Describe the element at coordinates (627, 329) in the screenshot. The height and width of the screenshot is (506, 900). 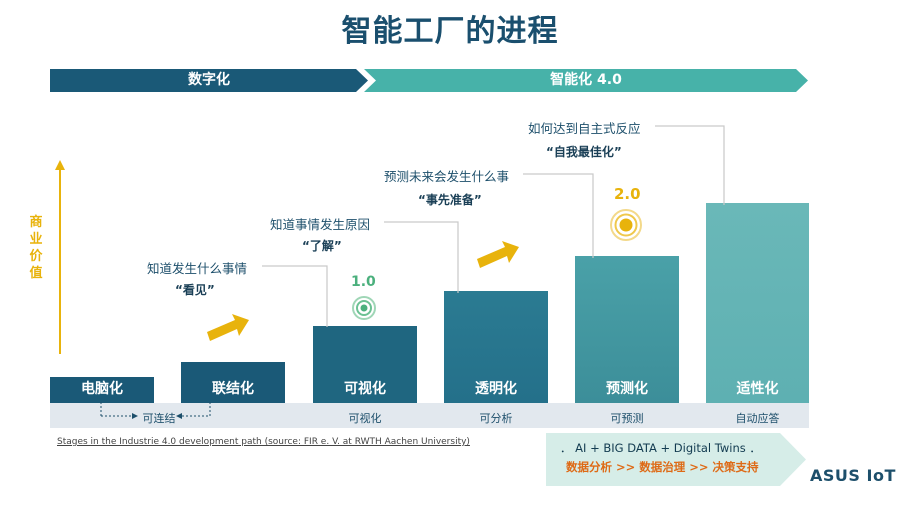
I see `bar-predictive: 预测化` at that location.